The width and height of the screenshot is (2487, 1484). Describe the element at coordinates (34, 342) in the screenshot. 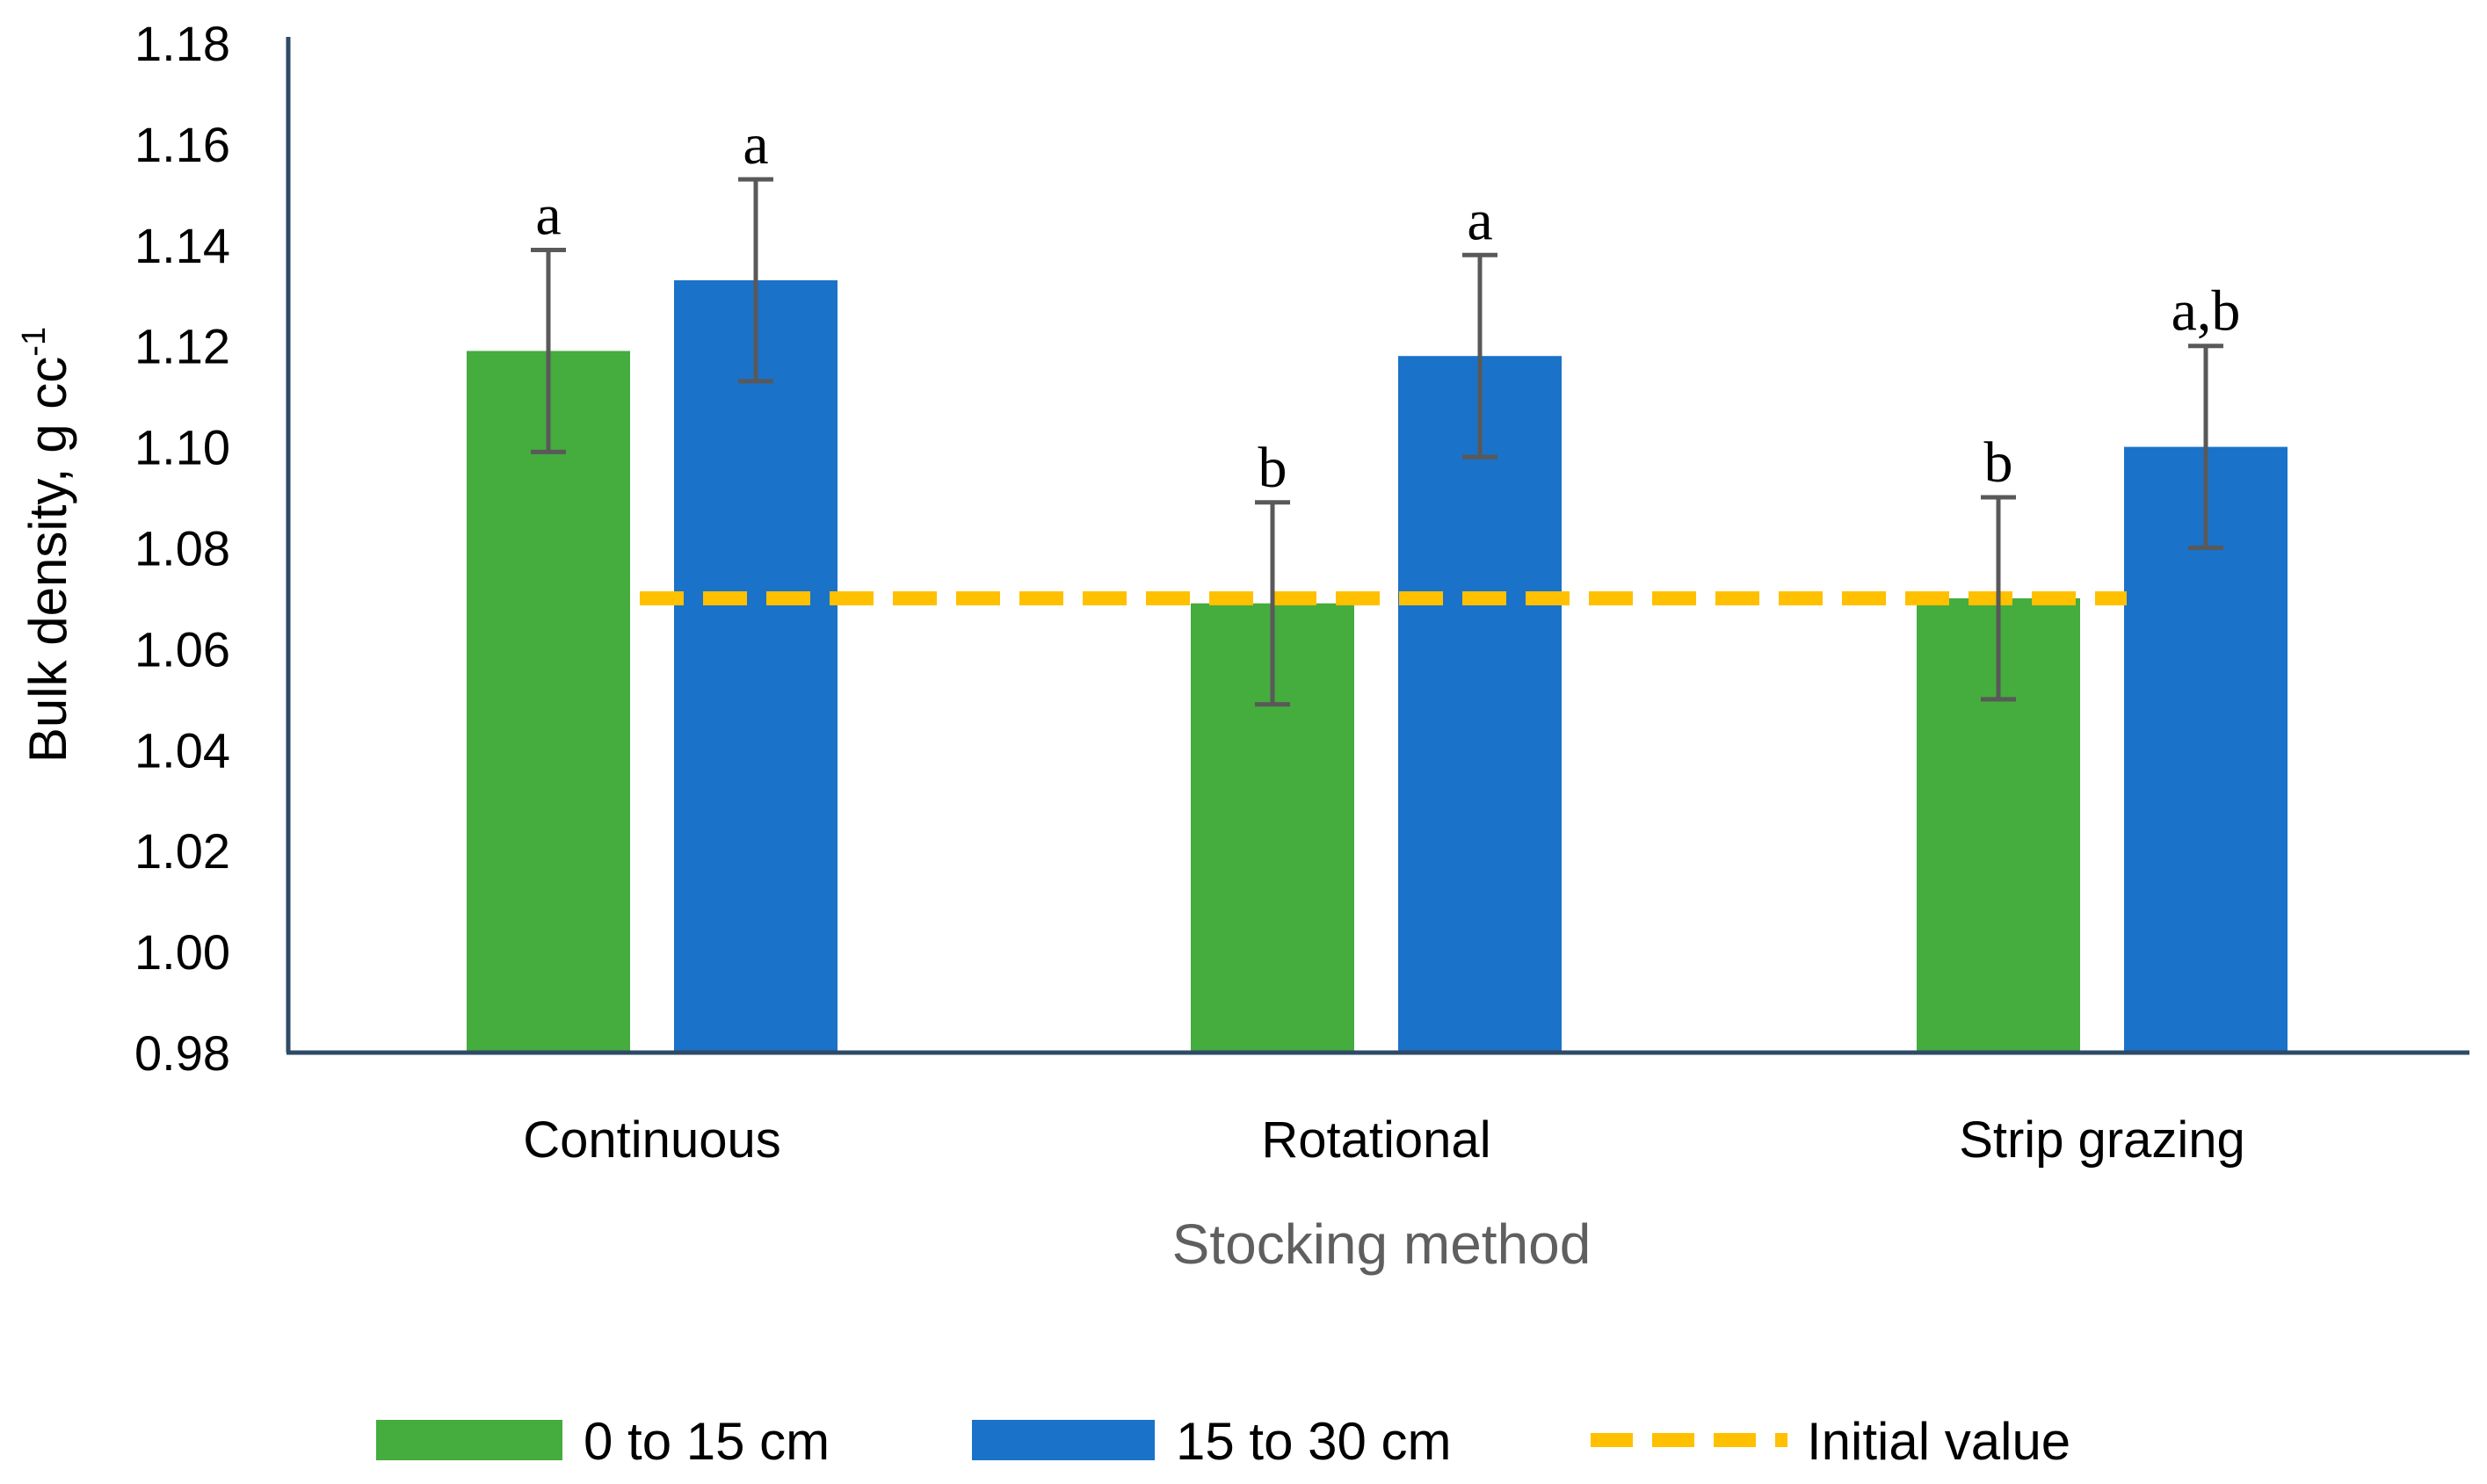

I see `y-axis-title-superscript: -1` at that location.